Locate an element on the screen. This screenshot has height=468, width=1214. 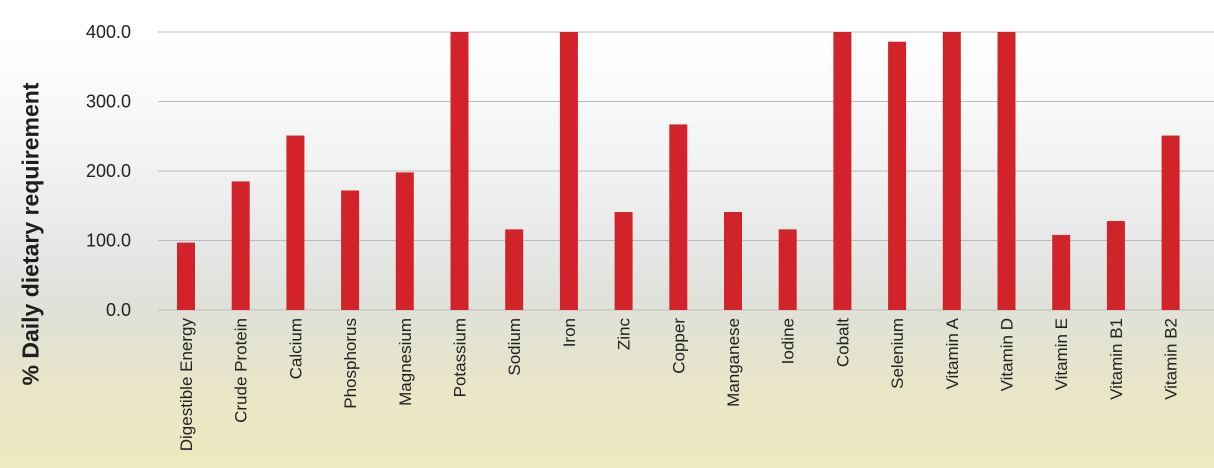
x-category-label: Zinc is located at coordinates (624, 334).